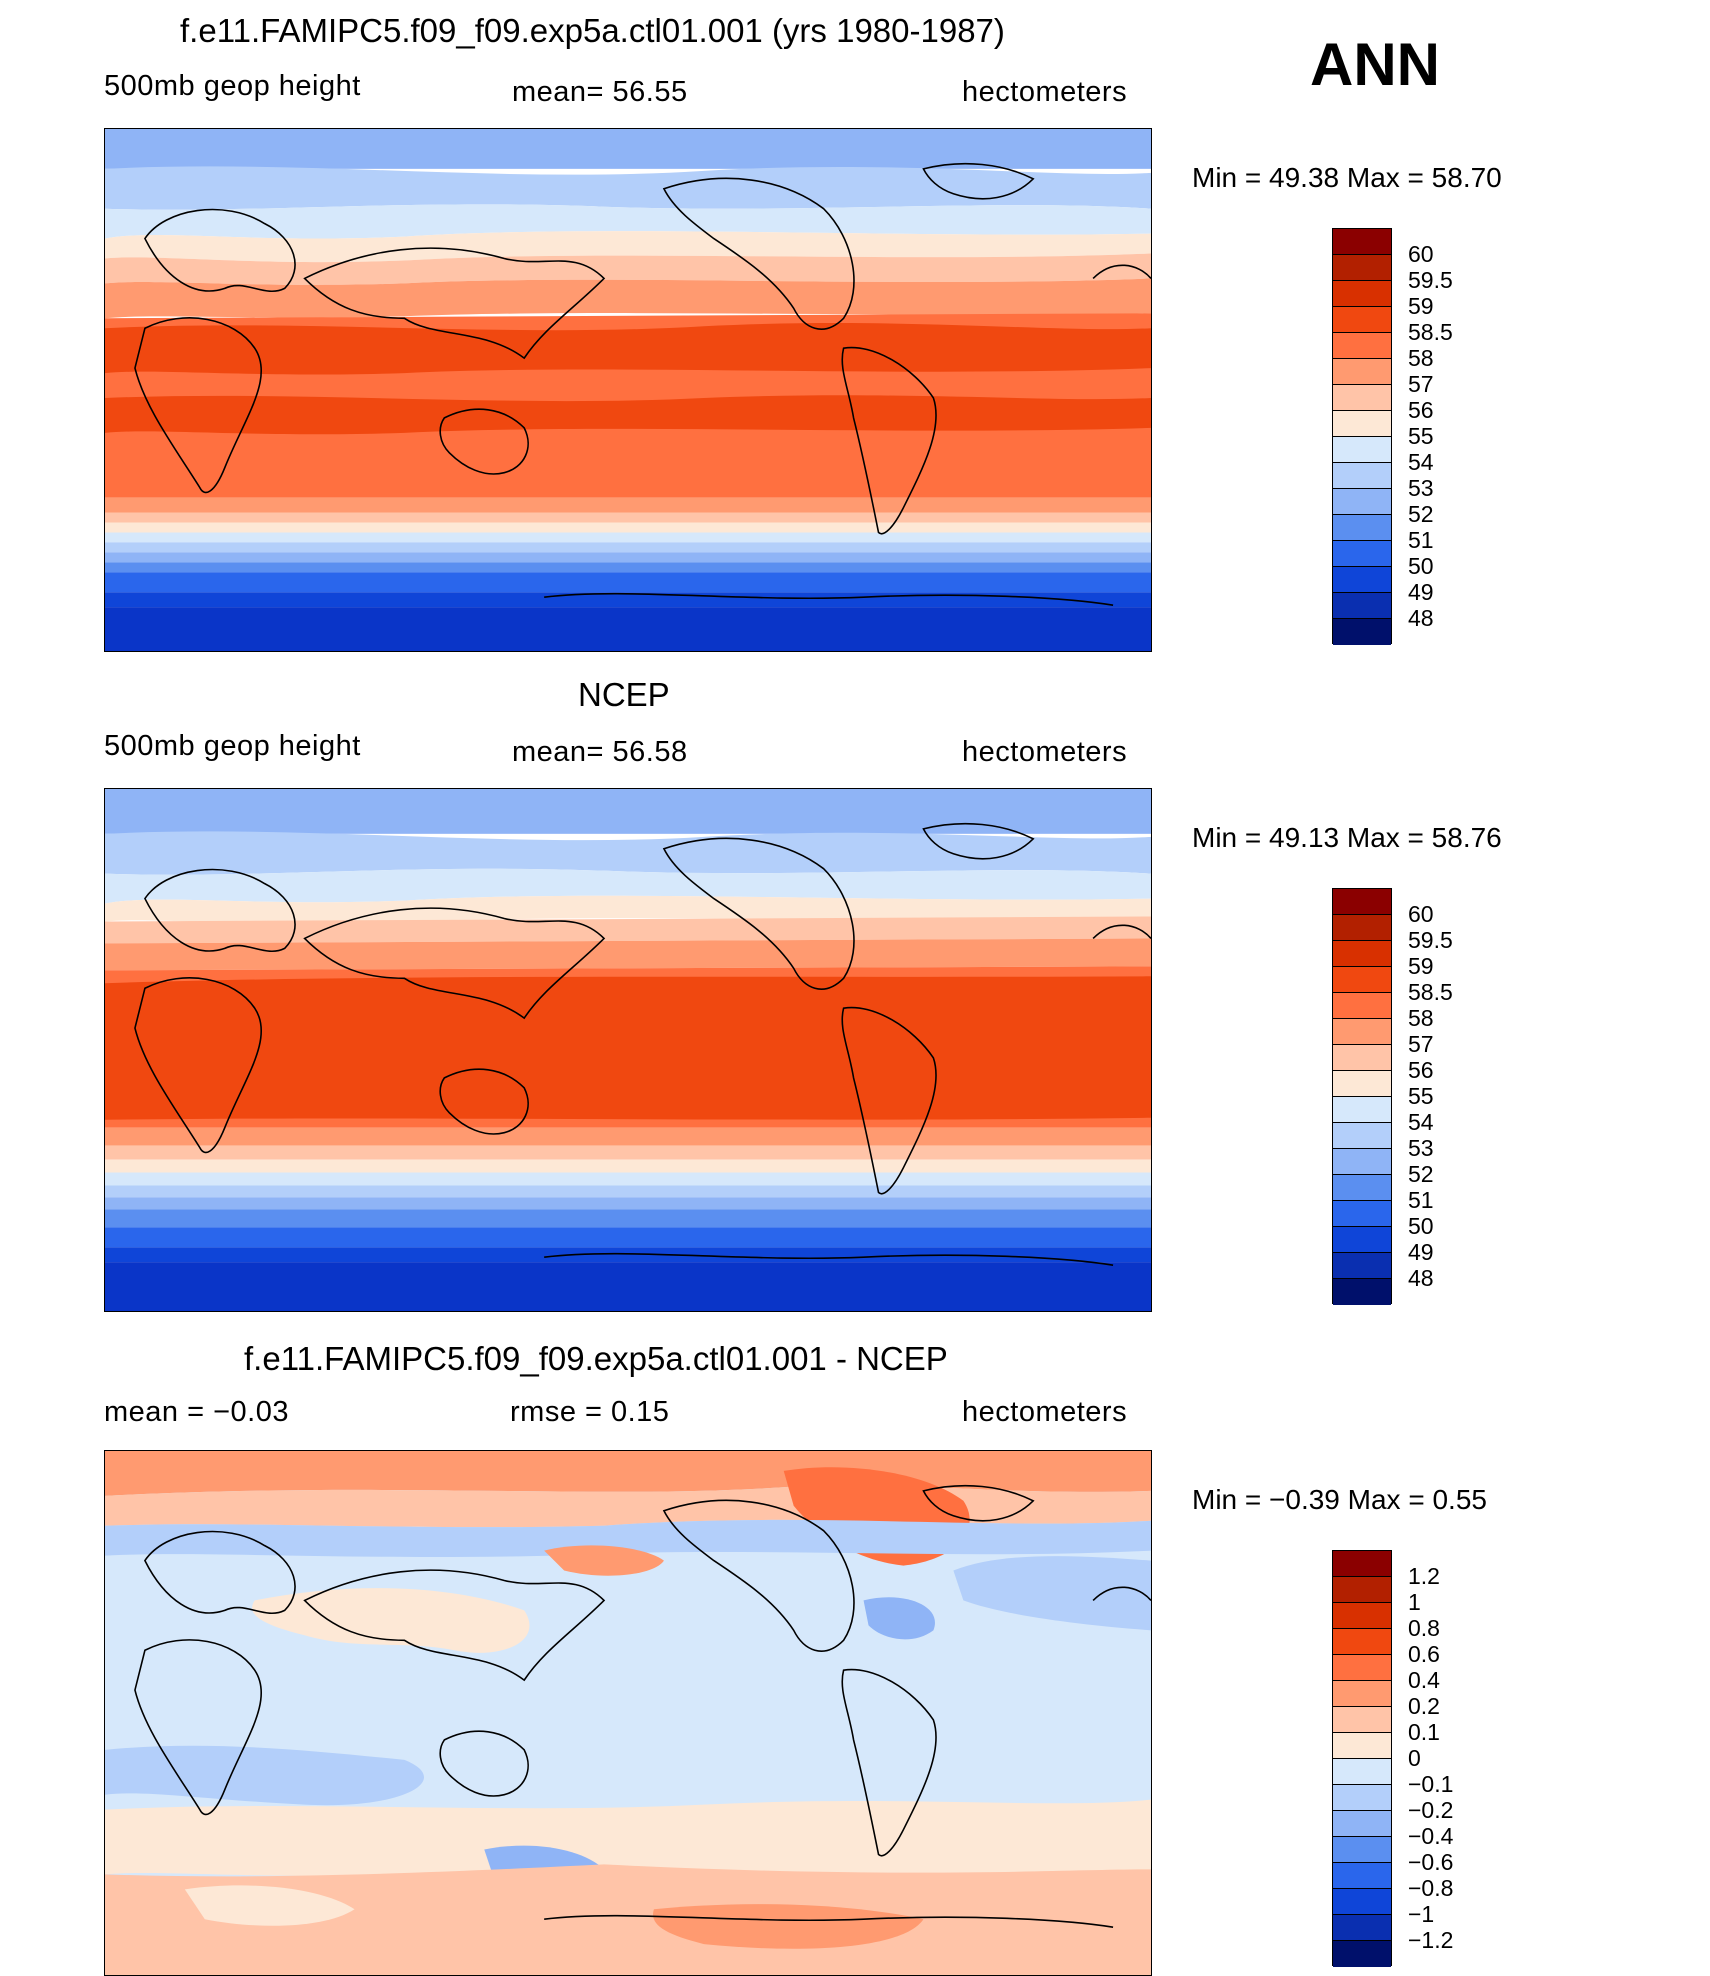 This screenshot has width=1710, height=1976. What do you see at coordinates (1431, 1784) in the screenshot?
I see `colorbar-label: −0.1` at bounding box center [1431, 1784].